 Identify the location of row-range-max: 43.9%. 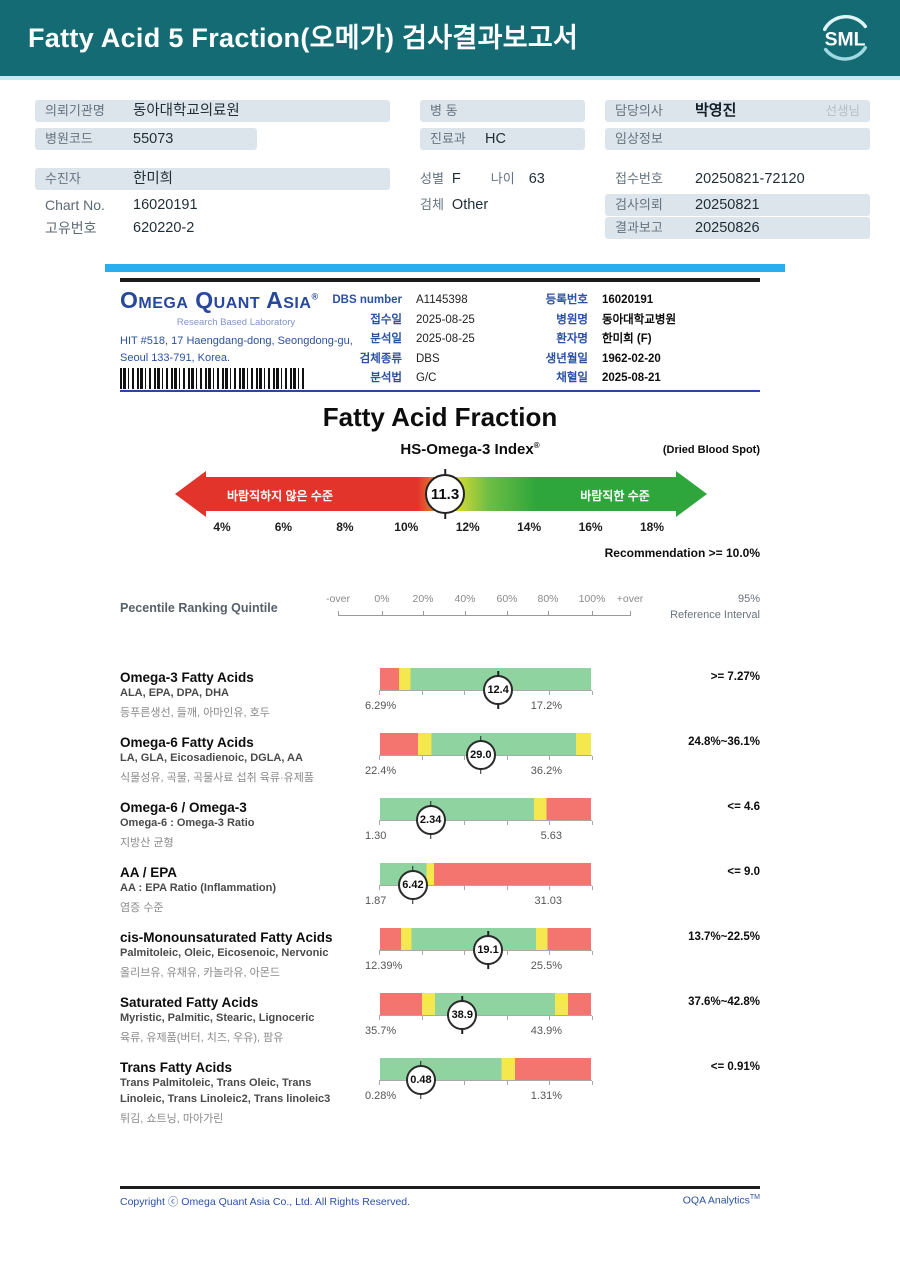
(546, 1031).